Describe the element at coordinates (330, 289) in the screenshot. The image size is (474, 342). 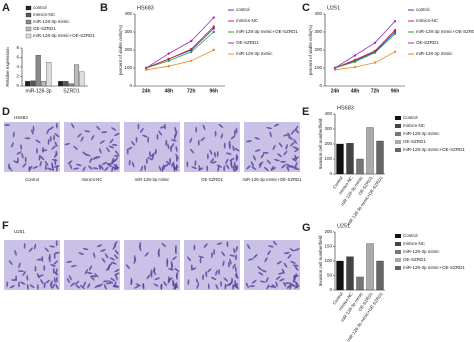
I see `y-tick-label: 0` at that location.